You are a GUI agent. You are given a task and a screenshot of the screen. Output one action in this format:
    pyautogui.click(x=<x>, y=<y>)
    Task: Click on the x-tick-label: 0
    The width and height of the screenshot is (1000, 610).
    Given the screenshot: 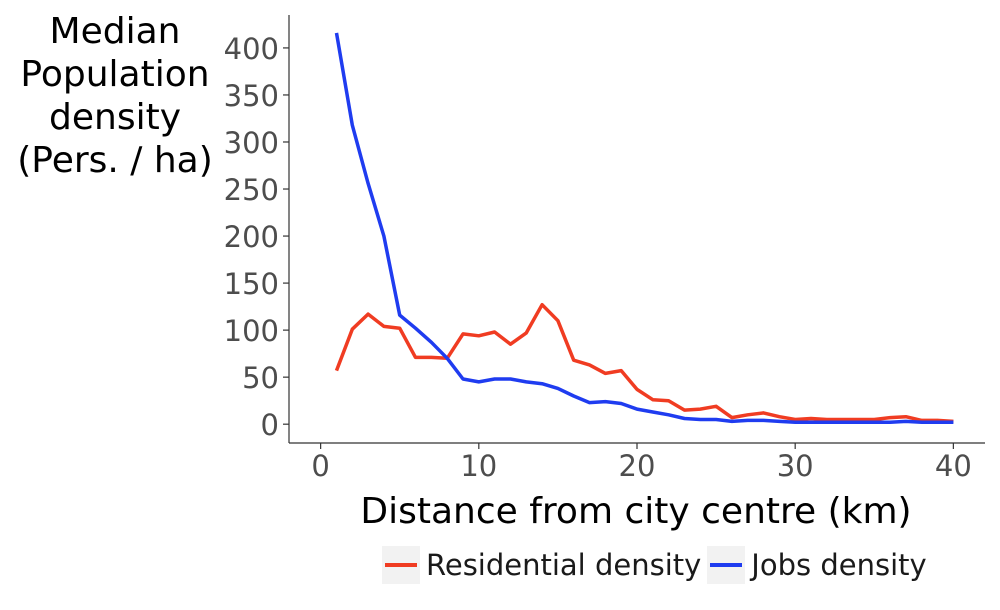 What is the action you would take?
    pyautogui.click(x=320, y=466)
    